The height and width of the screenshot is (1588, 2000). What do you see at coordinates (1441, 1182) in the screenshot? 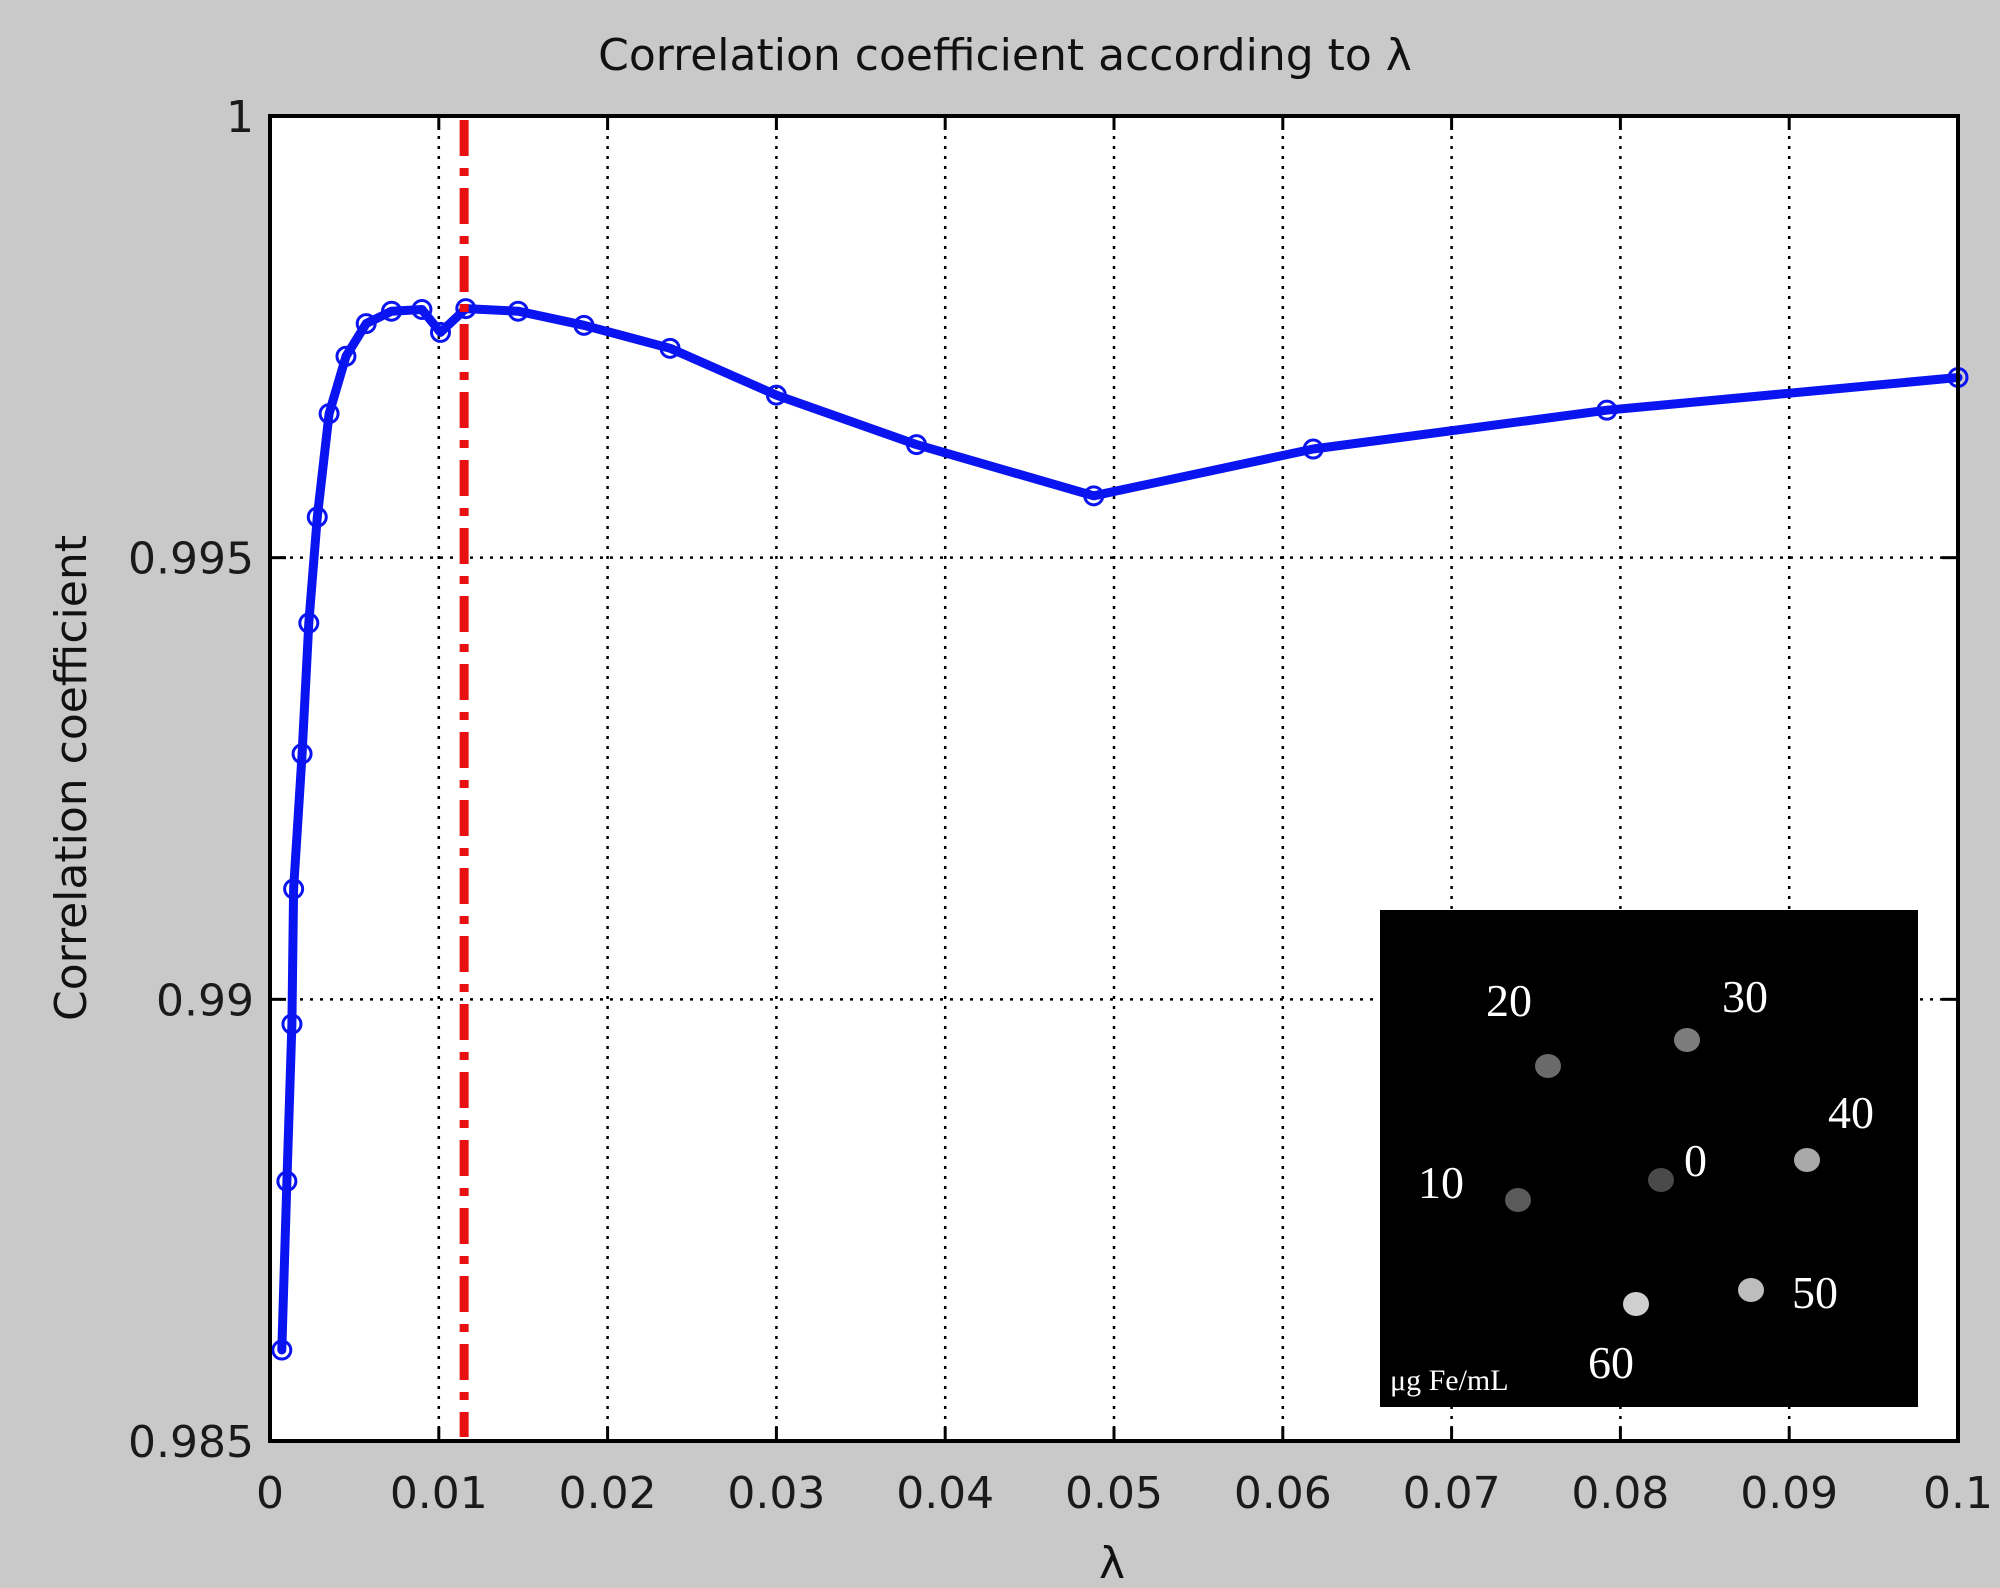
I see `sample-label-10: 10` at bounding box center [1441, 1182].